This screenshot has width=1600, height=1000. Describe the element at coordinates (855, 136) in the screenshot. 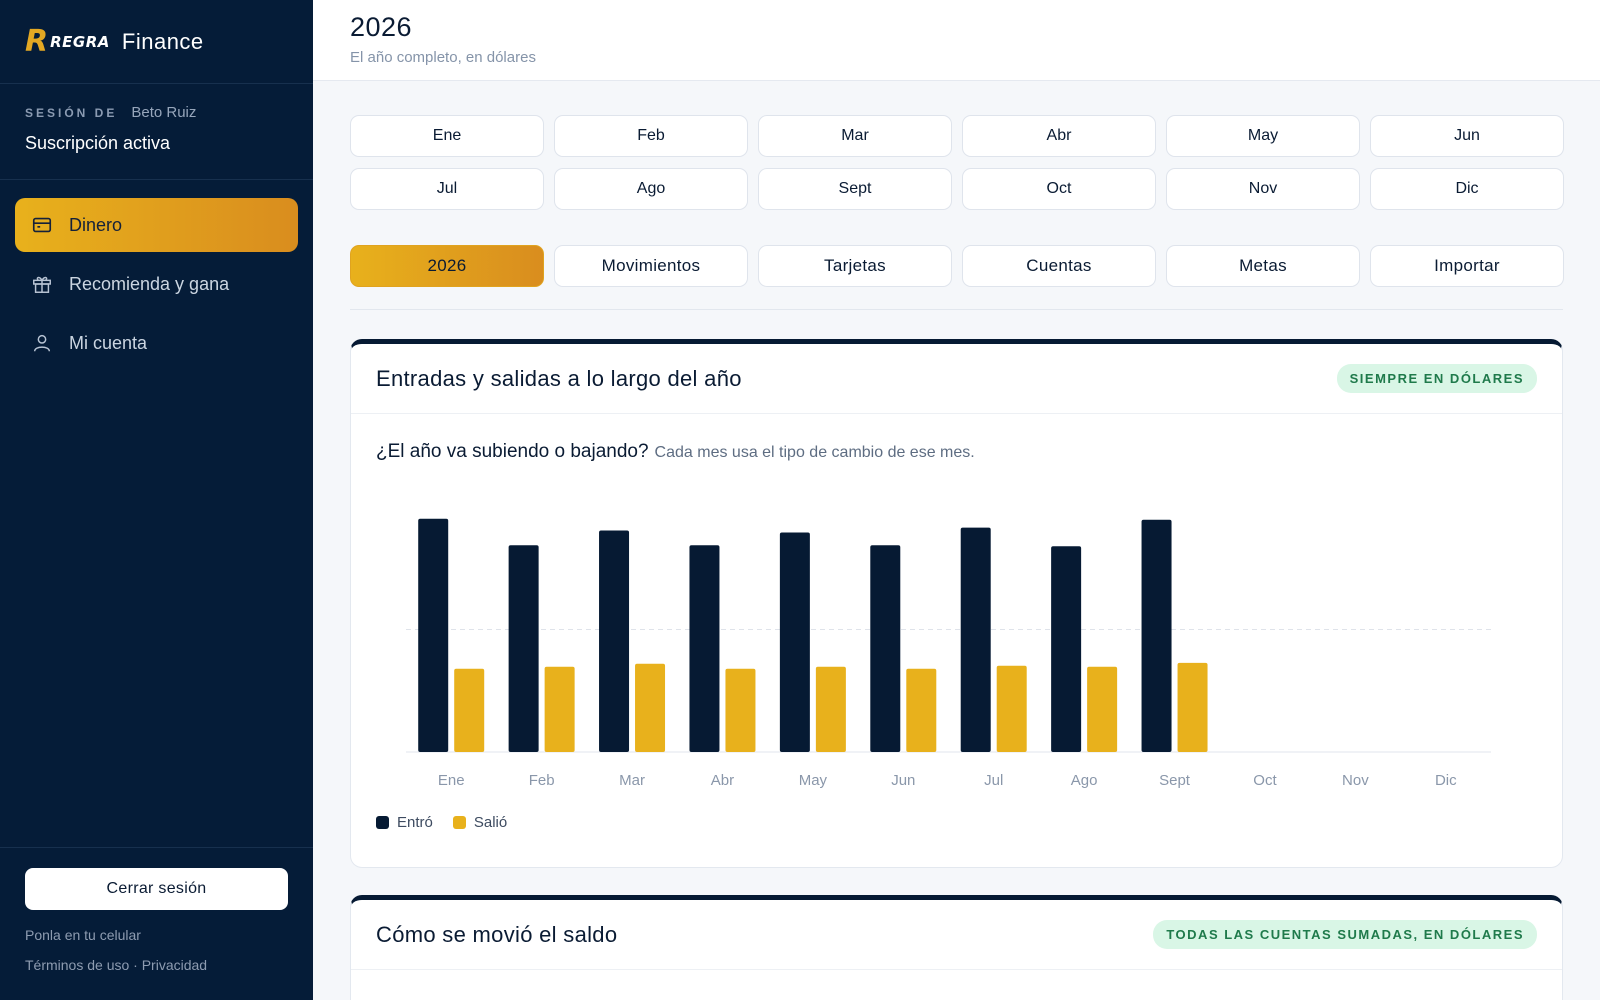

I see `month-button-mar: Mar` at that location.